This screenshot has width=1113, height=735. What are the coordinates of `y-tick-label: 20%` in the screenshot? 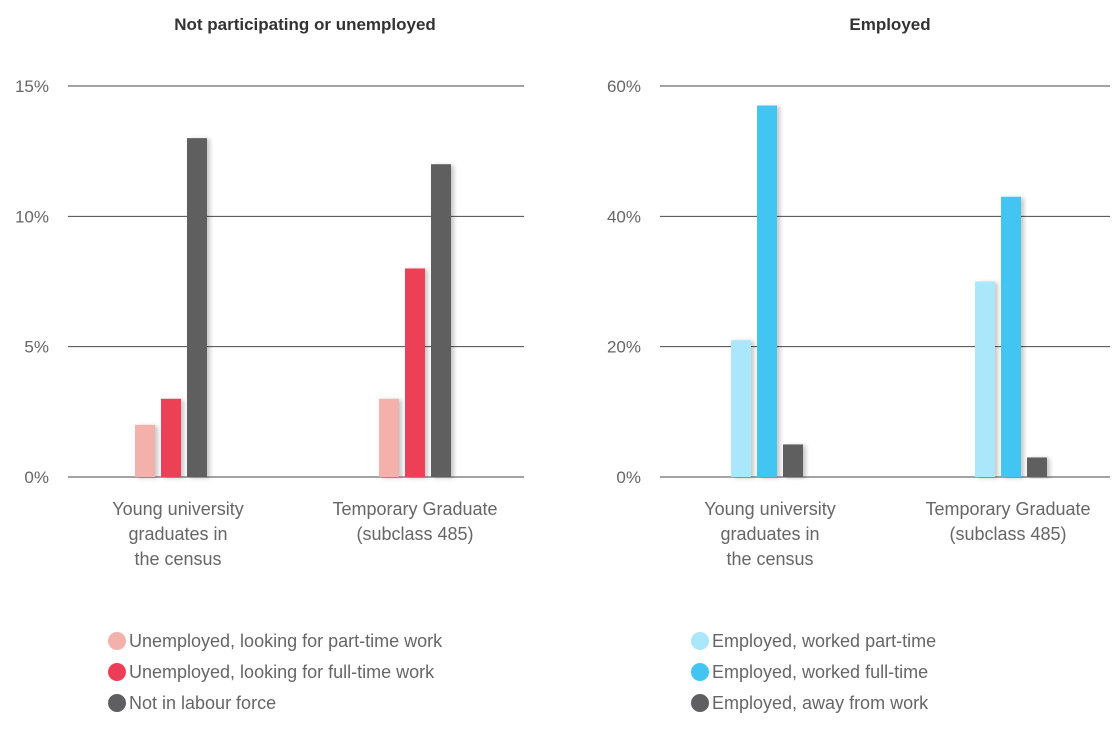 It's located at (624, 347).